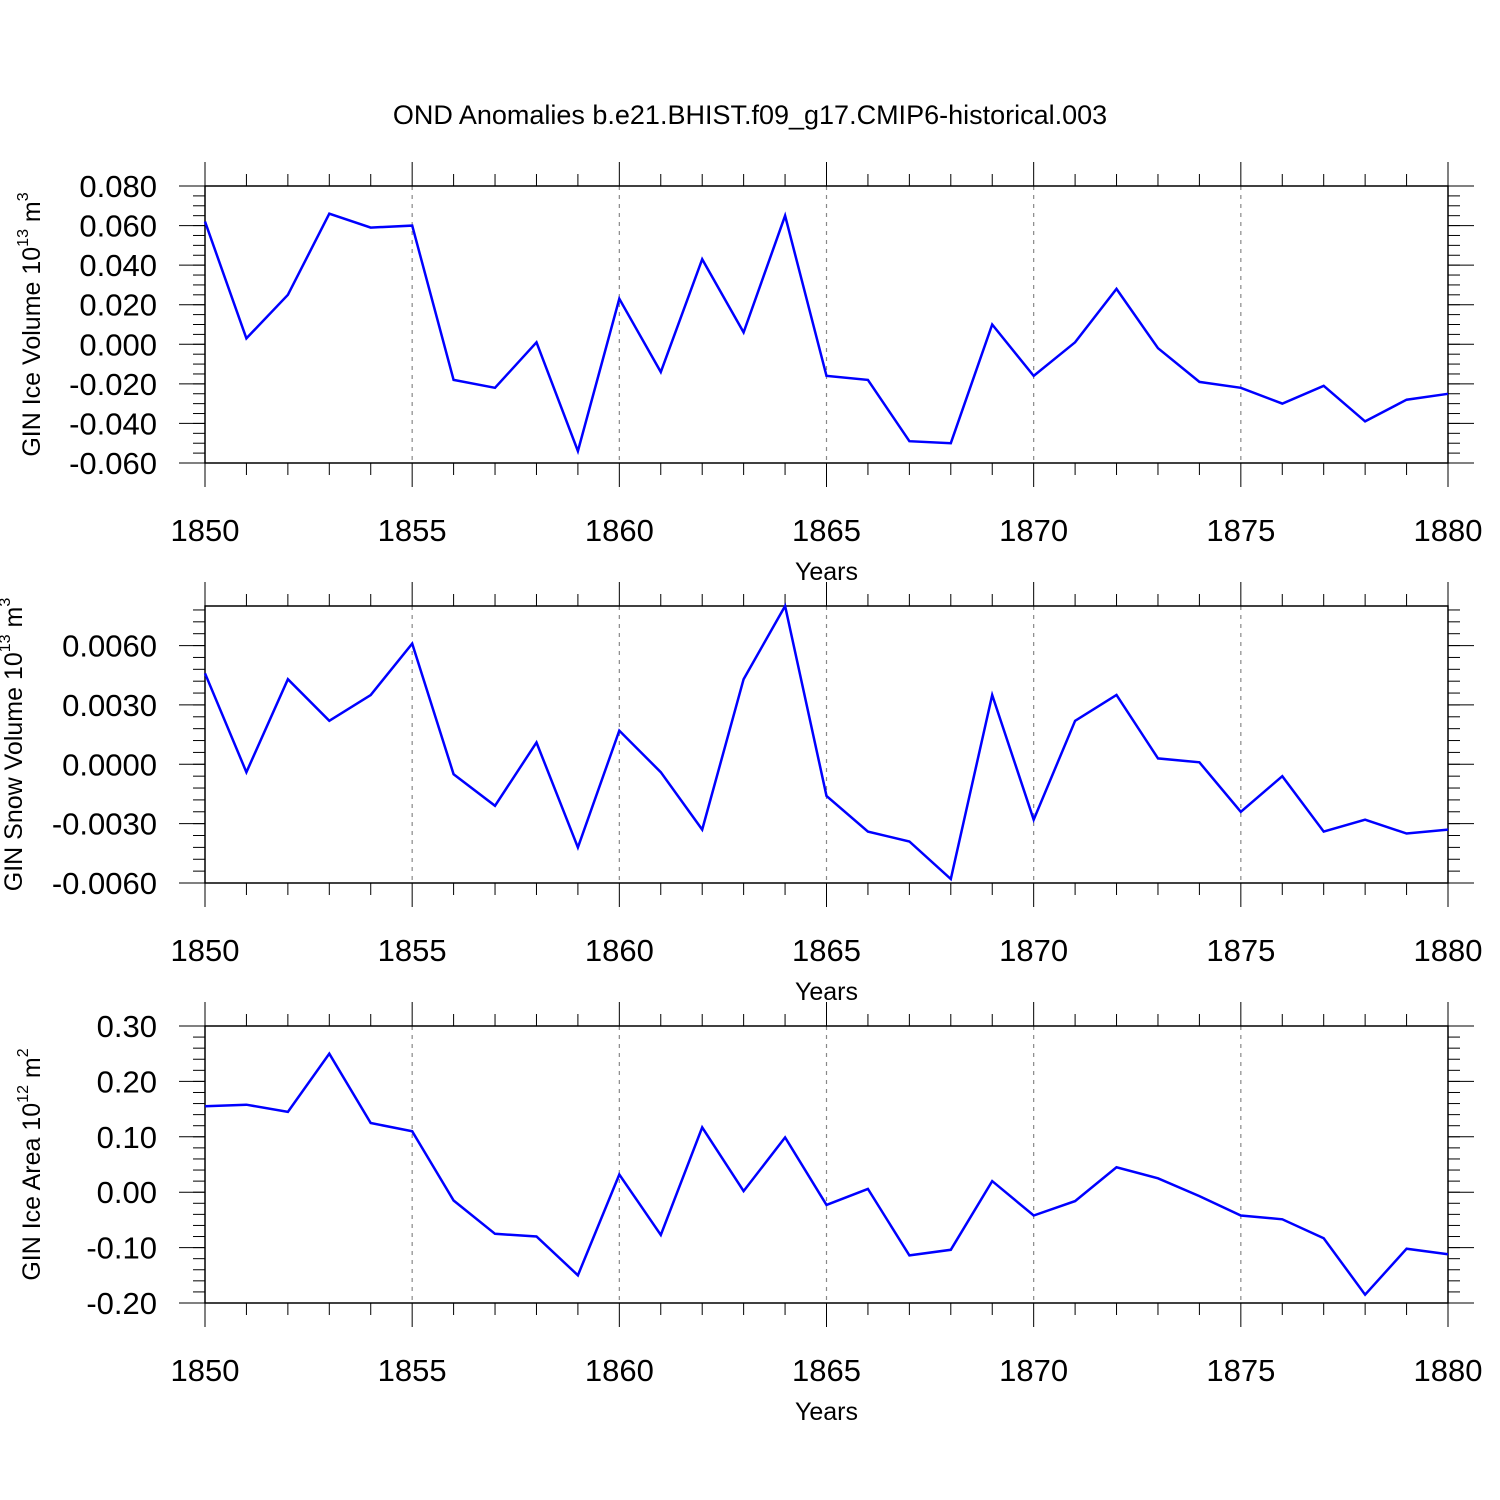  I want to click on y-axis-title-part: GIN Ice Volume 10, so click(32, 352).